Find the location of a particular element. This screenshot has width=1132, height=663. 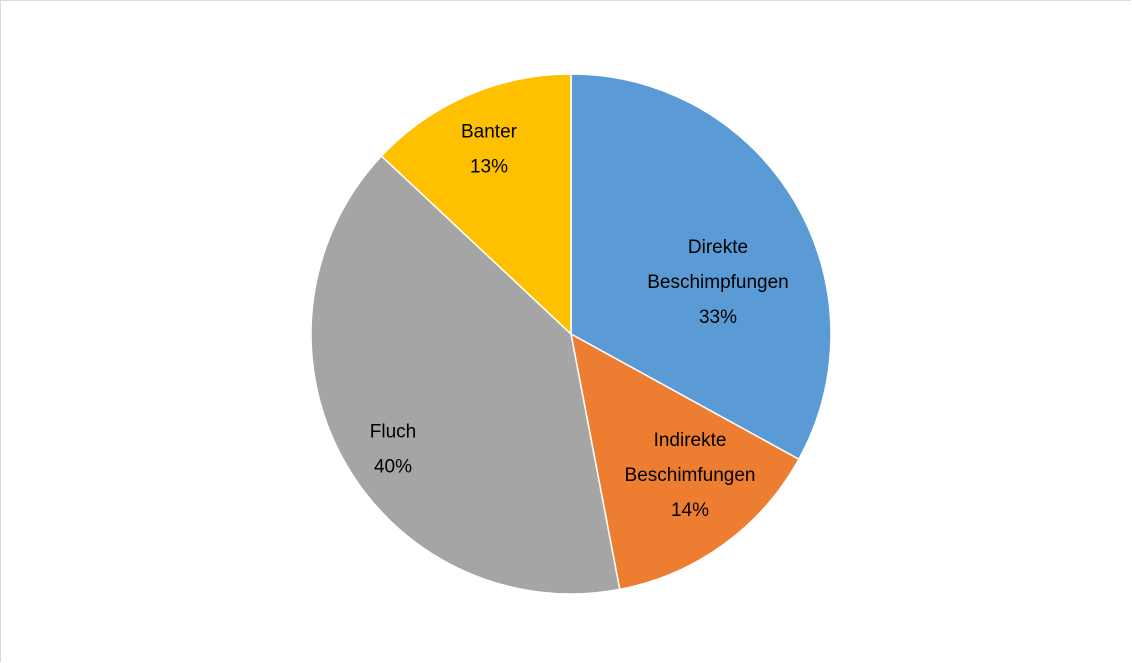

slice-percent-label: 33% is located at coordinates (718, 317).